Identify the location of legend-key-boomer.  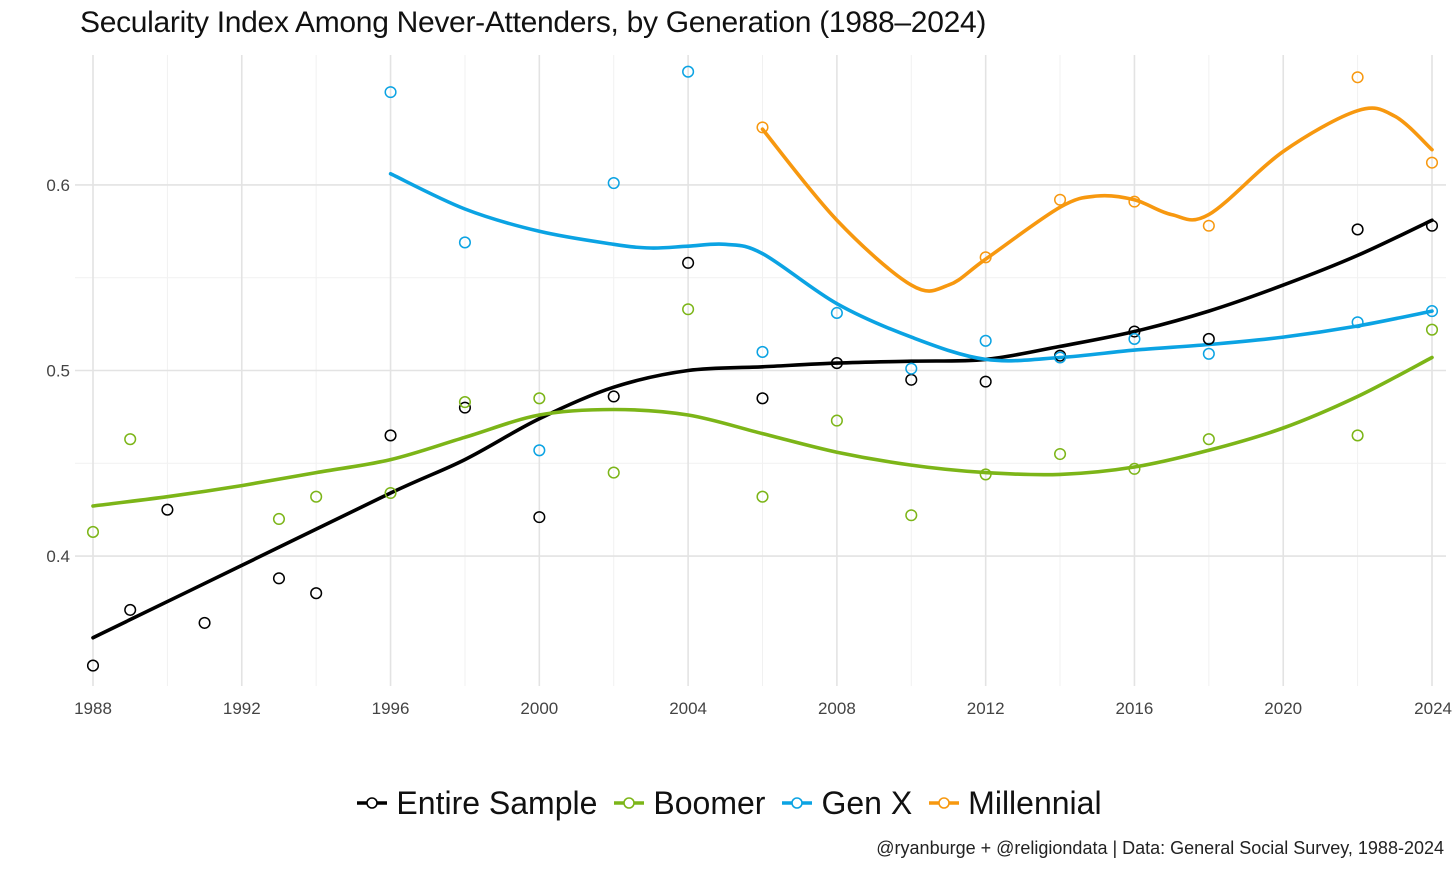
(629, 803).